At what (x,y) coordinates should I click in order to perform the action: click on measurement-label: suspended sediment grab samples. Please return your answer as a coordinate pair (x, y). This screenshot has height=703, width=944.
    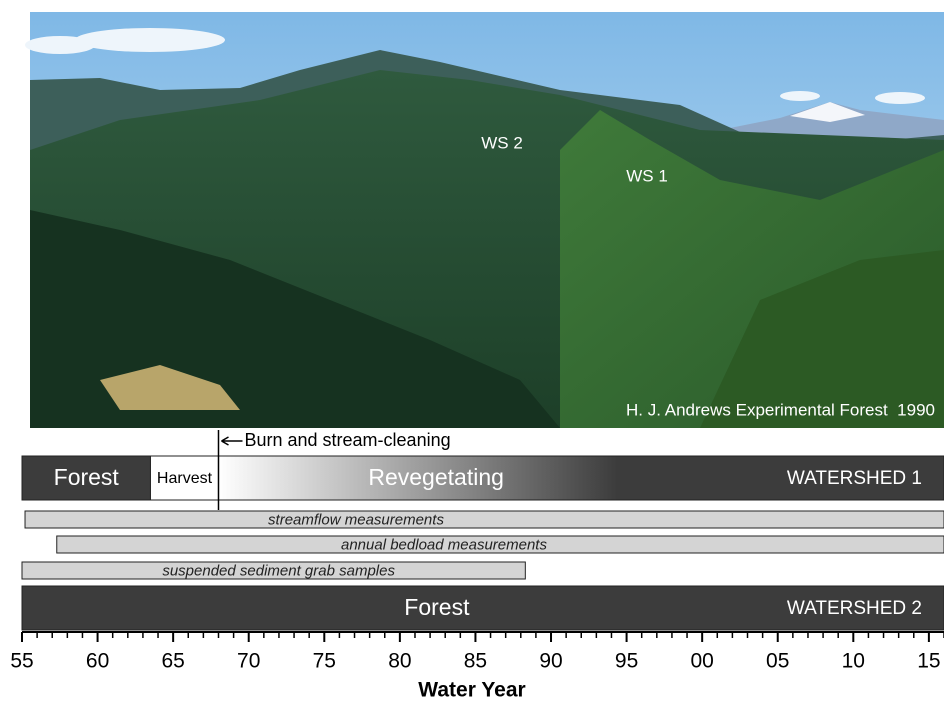
    Looking at the image, I should click on (278, 570).